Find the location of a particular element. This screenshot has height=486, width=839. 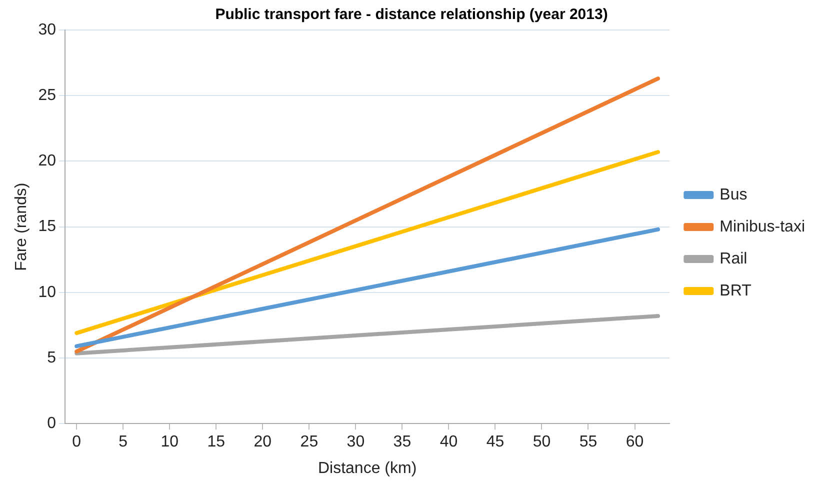

x-tick-label: 30 is located at coordinates (355, 442).